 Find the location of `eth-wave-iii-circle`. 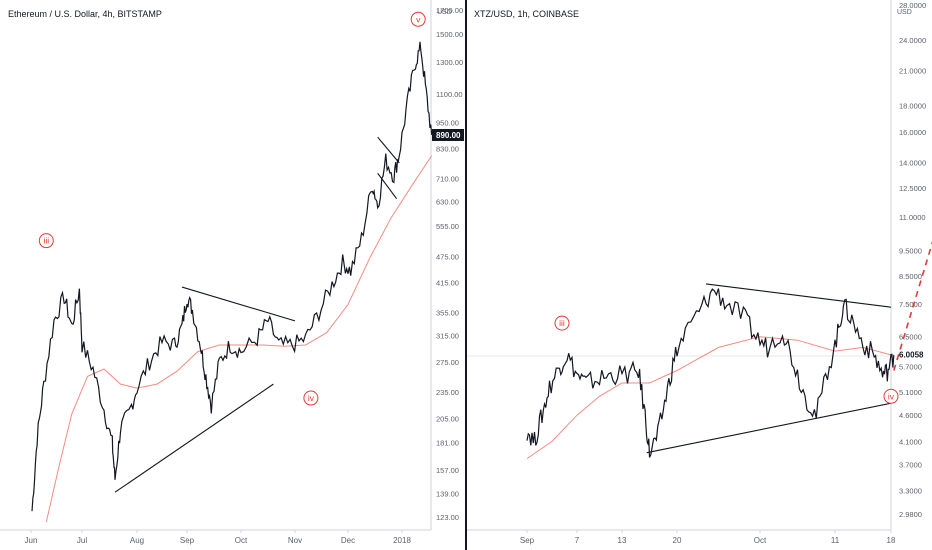

eth-wave-iii-circle is located at coordinates (46, 241).